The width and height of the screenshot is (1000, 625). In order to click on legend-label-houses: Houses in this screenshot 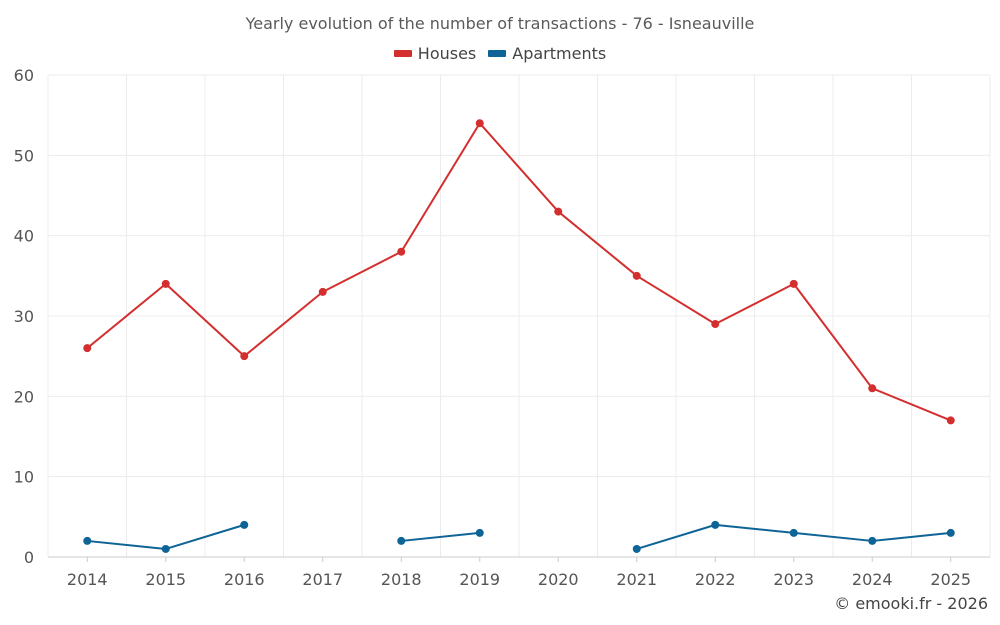, I will do `click(447, 53)`.